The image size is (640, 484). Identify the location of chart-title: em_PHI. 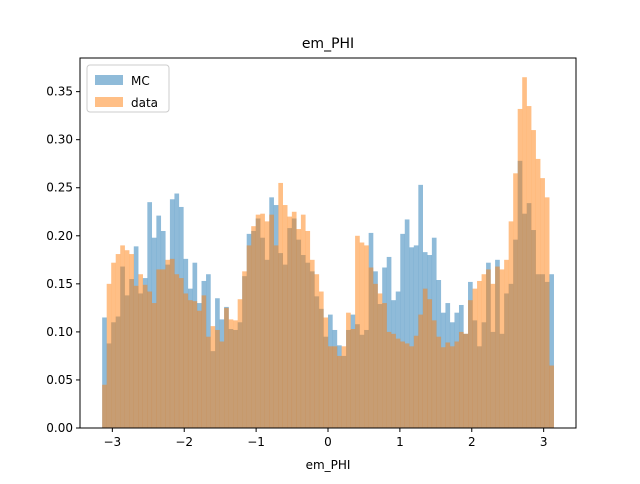
(328, 44).